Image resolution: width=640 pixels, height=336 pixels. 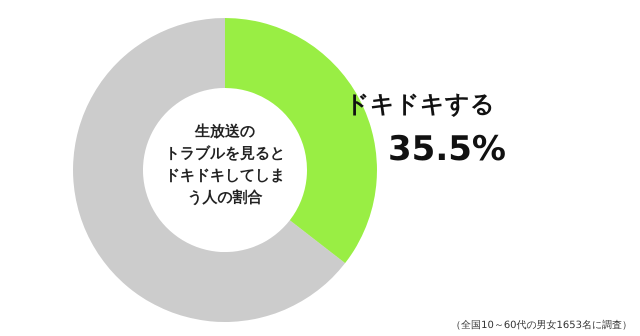 I want to click on text: （全国10～60代の男女1653名に調査）, so click(x=541, y=325).